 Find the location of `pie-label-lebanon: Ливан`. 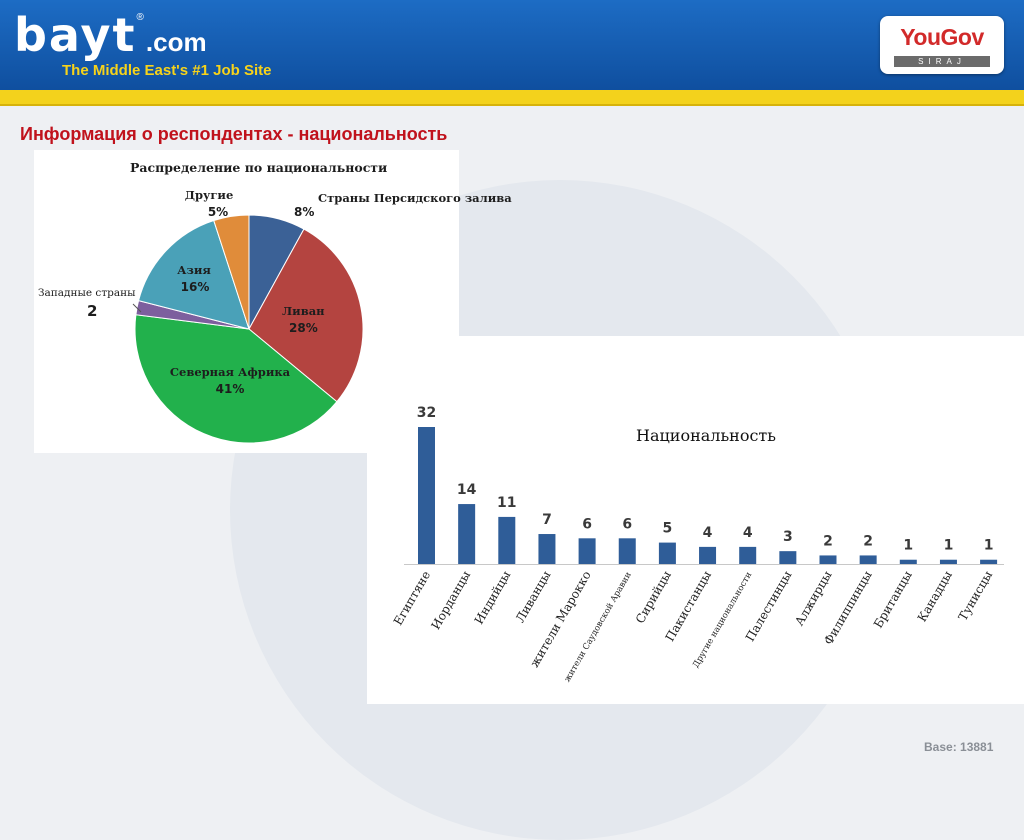

pie-label-lebanon: Ливан is located at coordinates (303, 311).